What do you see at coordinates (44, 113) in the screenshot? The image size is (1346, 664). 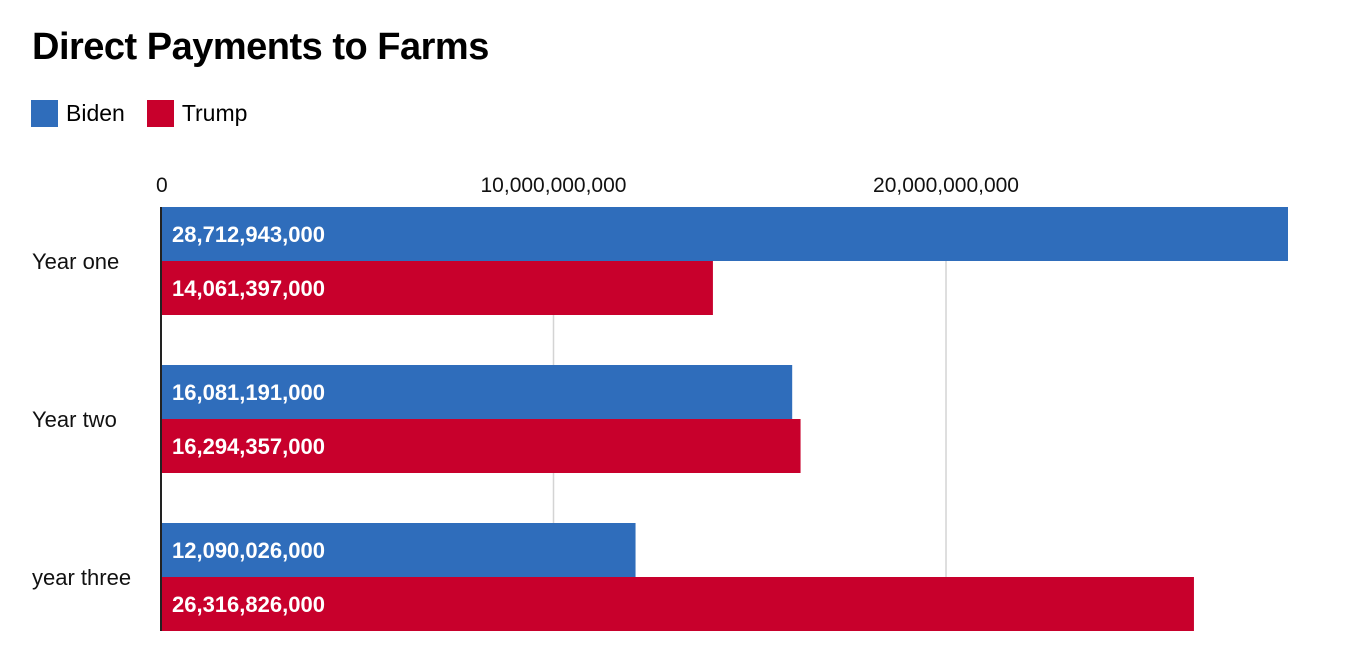 I see `legend-swatch-biden` at bounding box center [44, 113].